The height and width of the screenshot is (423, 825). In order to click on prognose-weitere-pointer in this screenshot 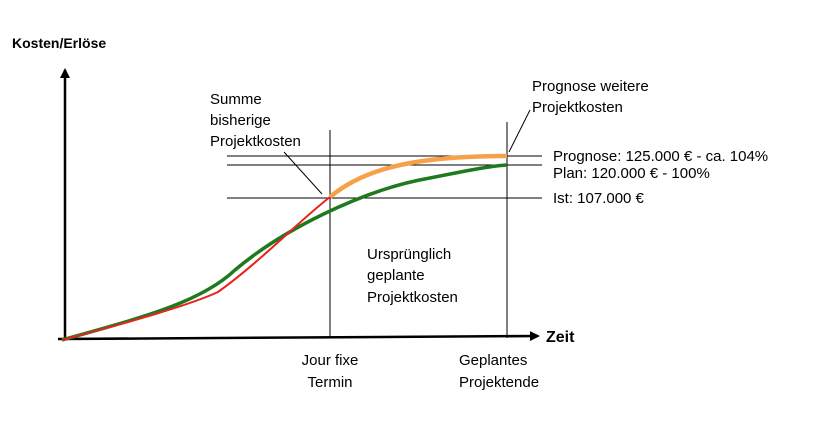, I will do `click(519, 131)`.